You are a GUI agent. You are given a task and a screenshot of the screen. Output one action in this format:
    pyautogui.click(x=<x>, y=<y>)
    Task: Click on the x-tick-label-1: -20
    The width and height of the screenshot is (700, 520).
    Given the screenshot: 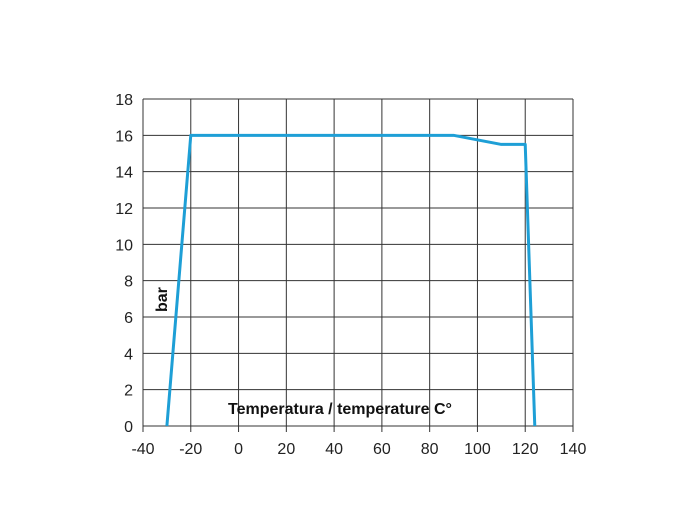 What is the action you would take?
    pyautogui.click(x=190, y=449)
    